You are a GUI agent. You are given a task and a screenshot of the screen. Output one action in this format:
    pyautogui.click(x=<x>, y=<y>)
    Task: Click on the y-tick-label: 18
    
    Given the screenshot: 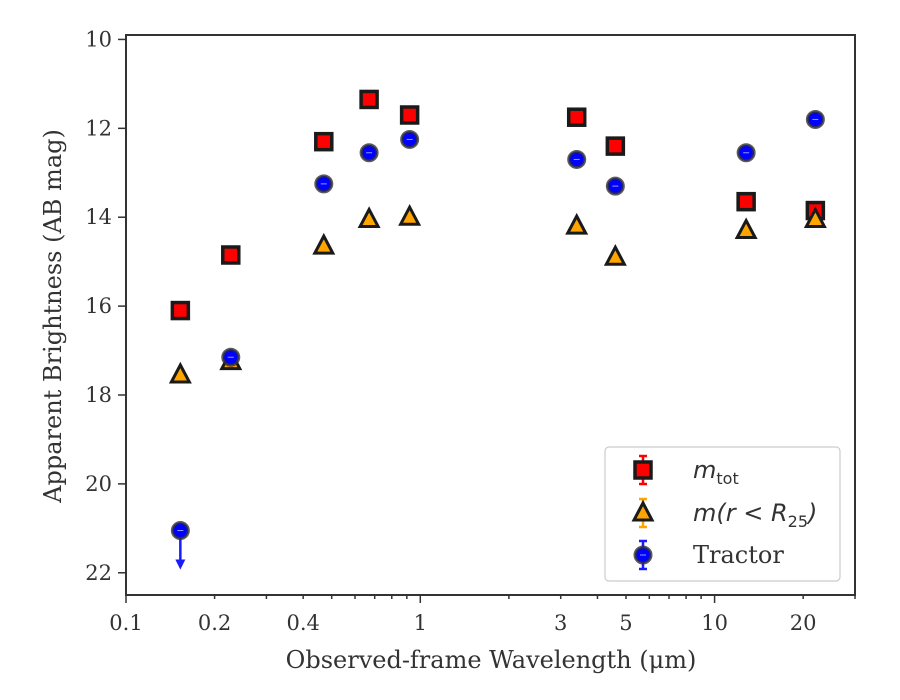 What is the action you would take?
    pyautogui.click(x=98, y=395)
    